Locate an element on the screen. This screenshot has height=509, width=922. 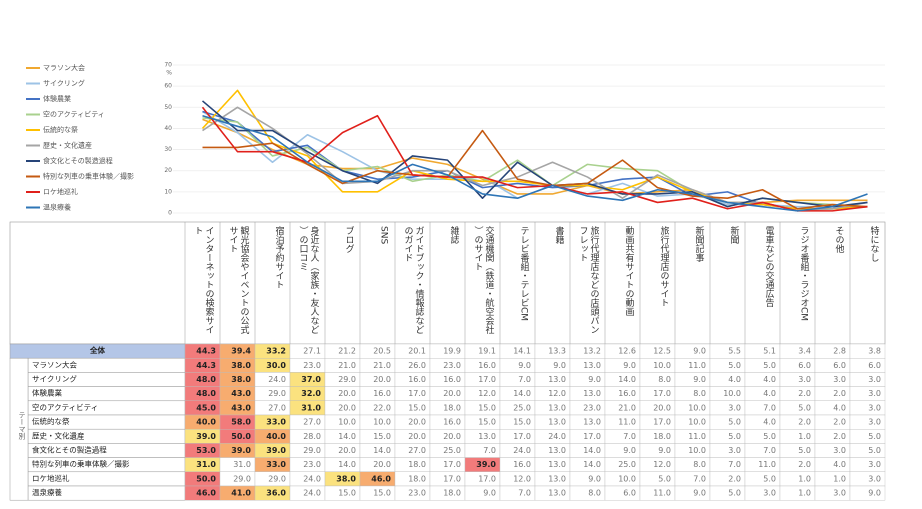
table-value: 21.0 is located at coordinates (382, 365).